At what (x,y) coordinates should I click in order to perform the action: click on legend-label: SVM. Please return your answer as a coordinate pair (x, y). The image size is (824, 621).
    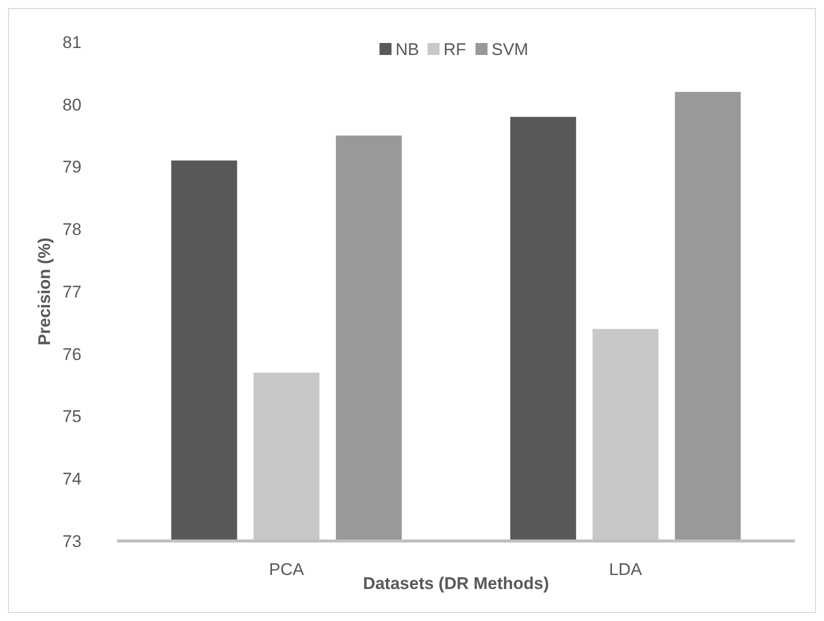
    Looking at the image, I should click on (510, 49).